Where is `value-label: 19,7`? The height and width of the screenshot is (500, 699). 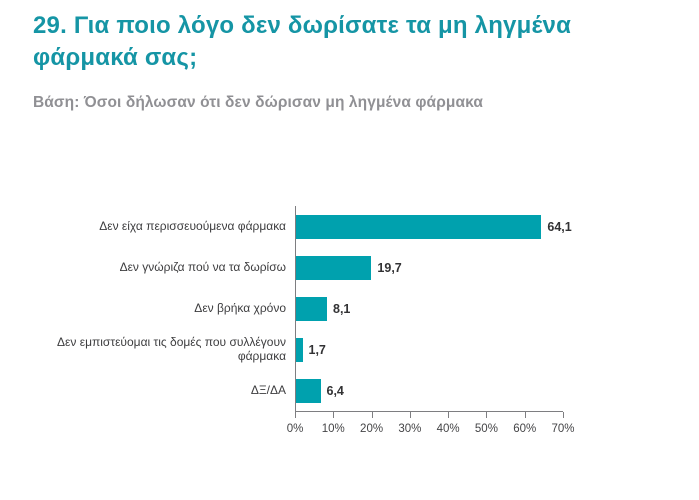
value-label: 19,7 is located at coordinates (389, 267).